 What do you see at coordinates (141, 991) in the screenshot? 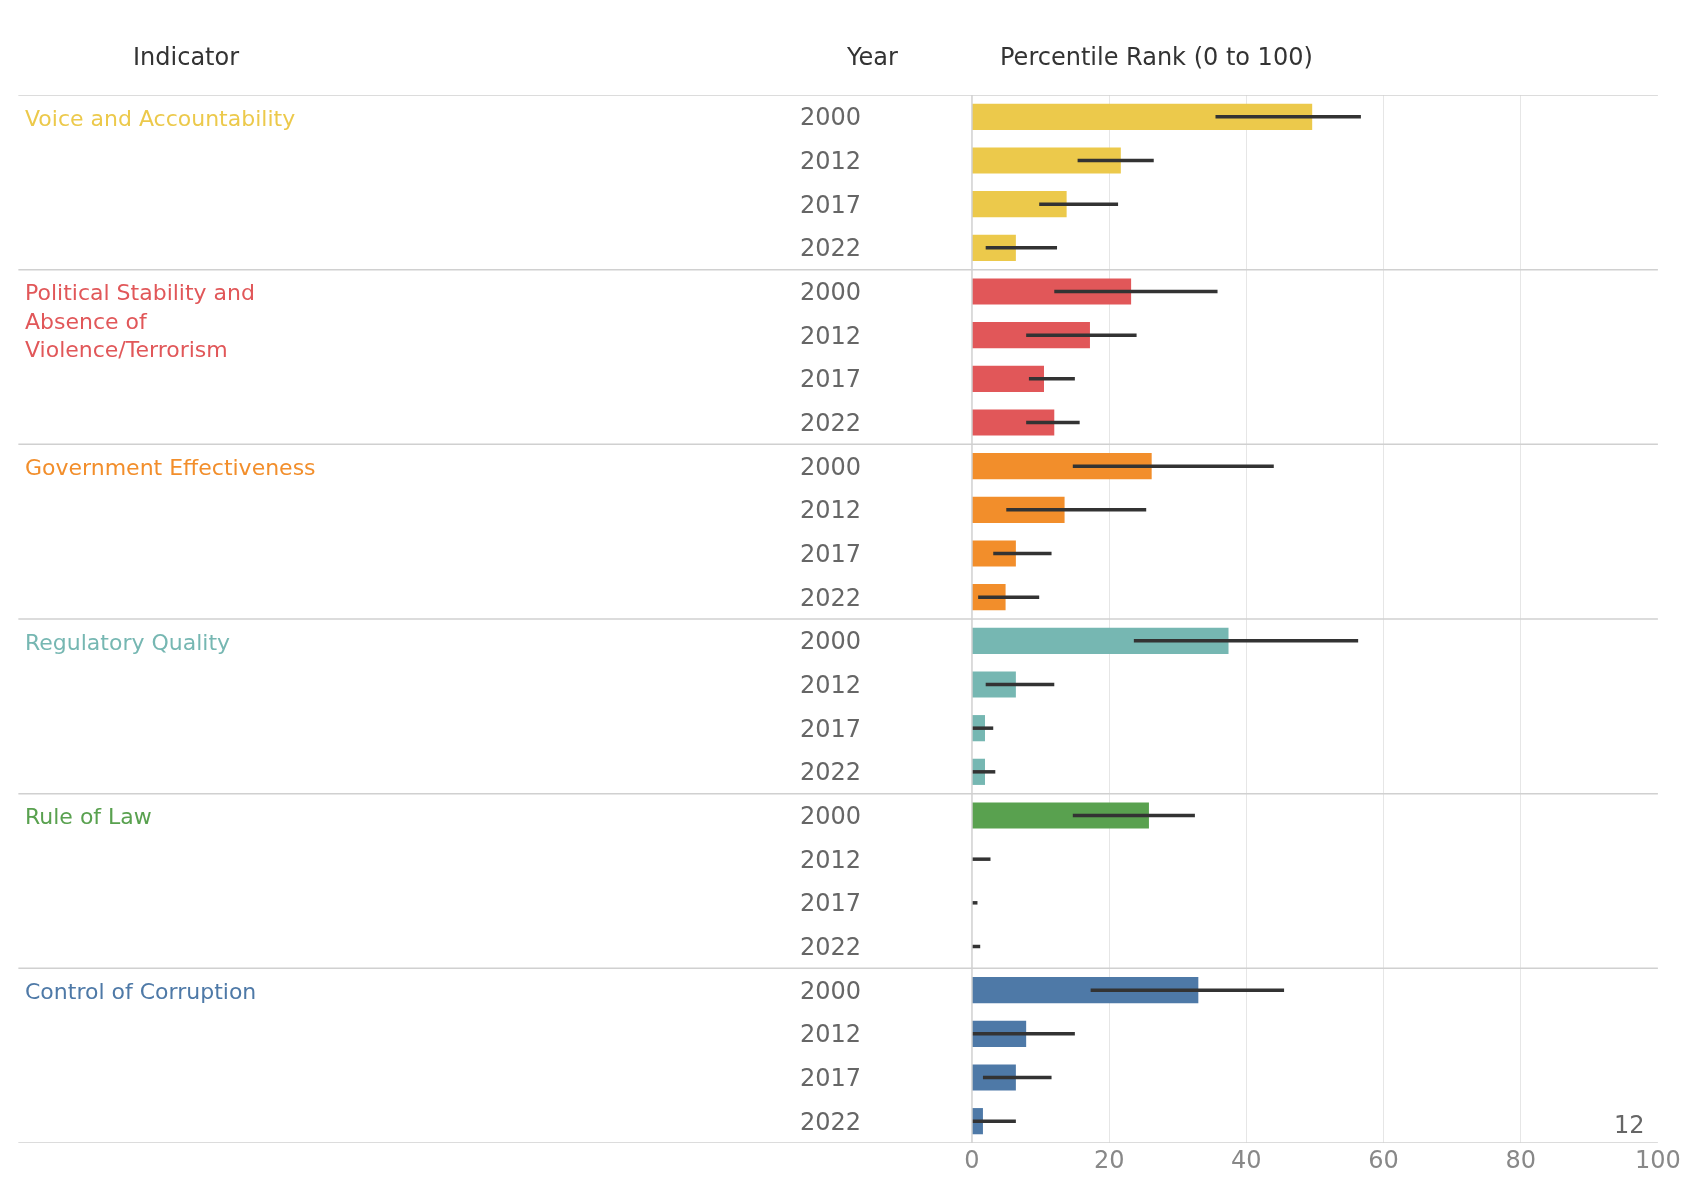
I see `text: Control of Corruption` at bounding box center [141, 991].